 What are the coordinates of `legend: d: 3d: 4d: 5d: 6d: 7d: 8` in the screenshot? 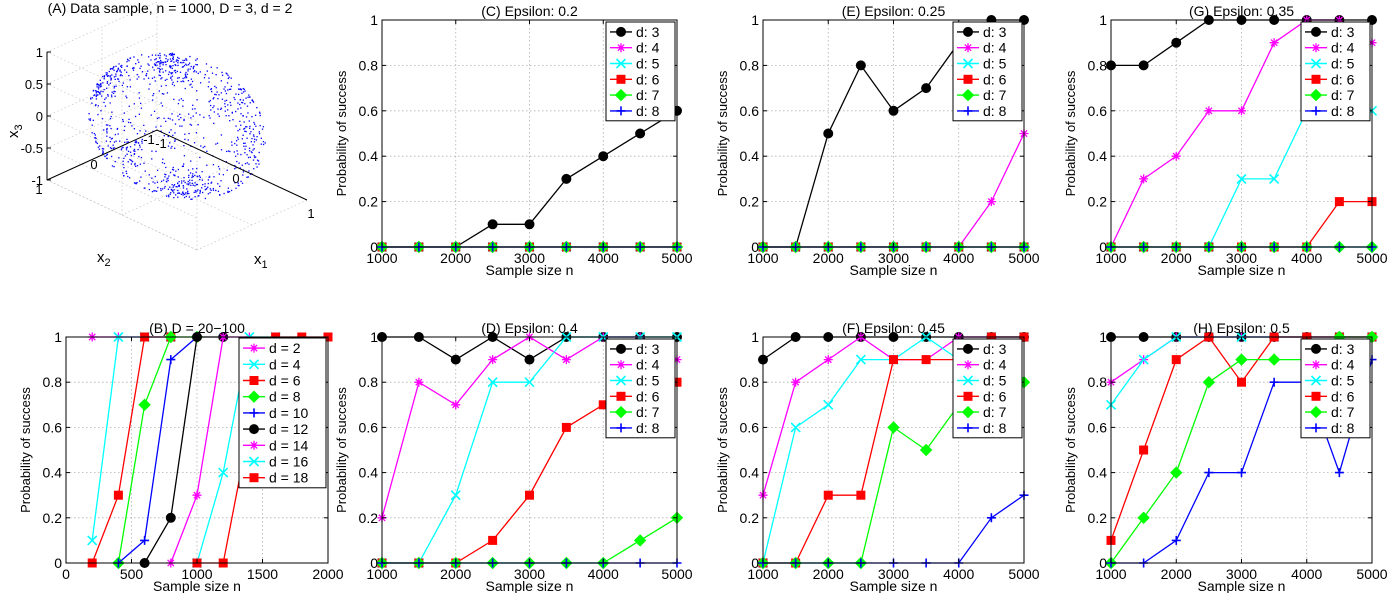 It's located at (987, 388).